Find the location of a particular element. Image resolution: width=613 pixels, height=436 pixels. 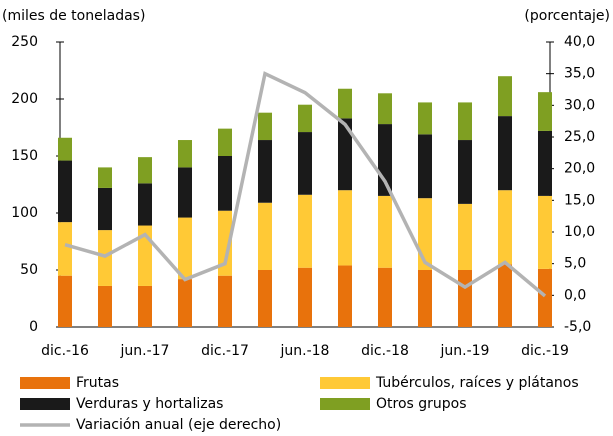

y2-tick-label: 0,0 is located at coordinates (575, 295).